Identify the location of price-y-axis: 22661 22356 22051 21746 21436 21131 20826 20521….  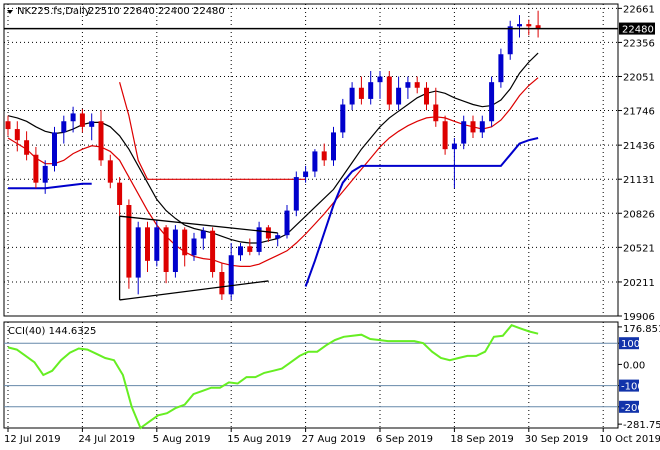
(636, 163).